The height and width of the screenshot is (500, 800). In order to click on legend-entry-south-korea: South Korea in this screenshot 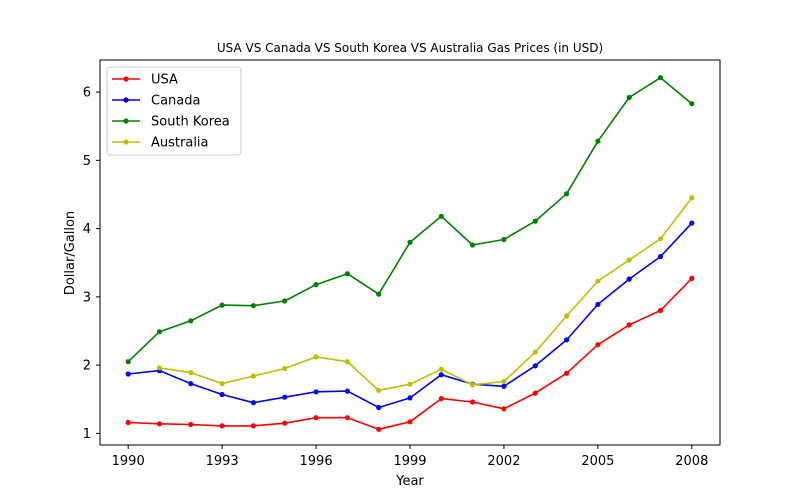, I will do `click(171, 122)`.